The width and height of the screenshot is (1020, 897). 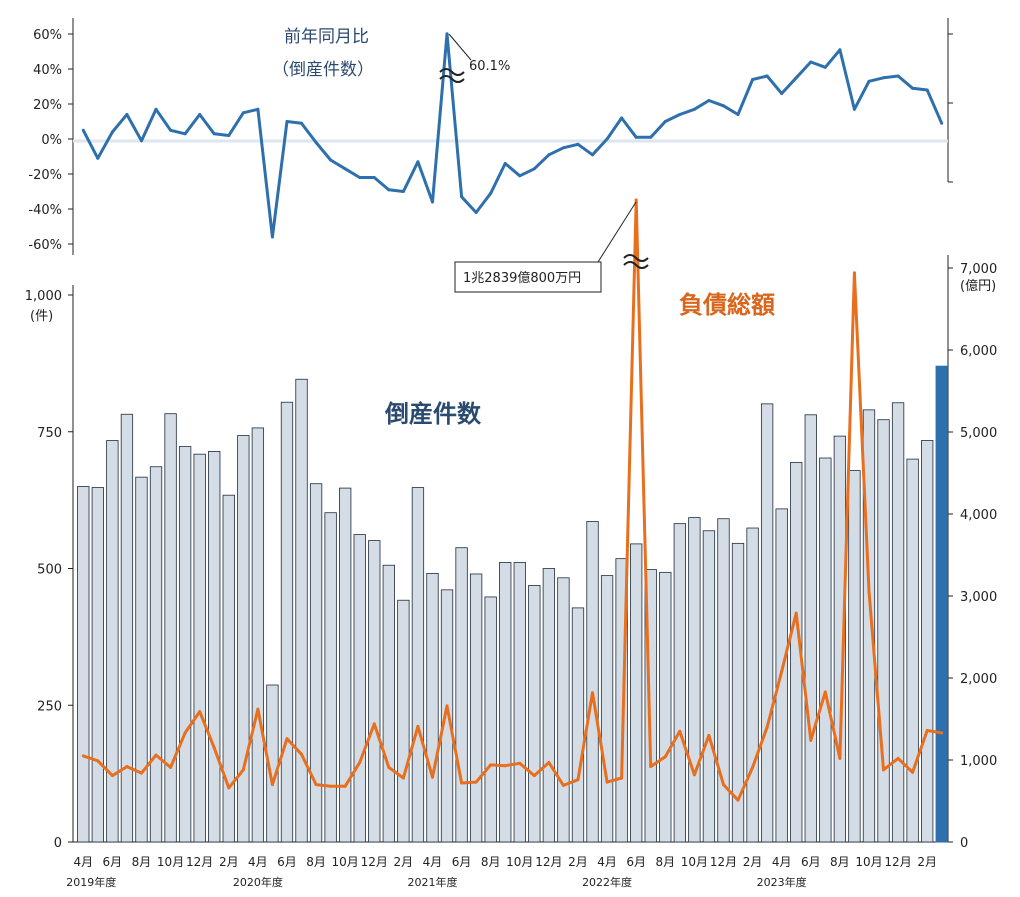 I want to click on liabilities-tick-label: 4,000, so click(x=978, y=515).